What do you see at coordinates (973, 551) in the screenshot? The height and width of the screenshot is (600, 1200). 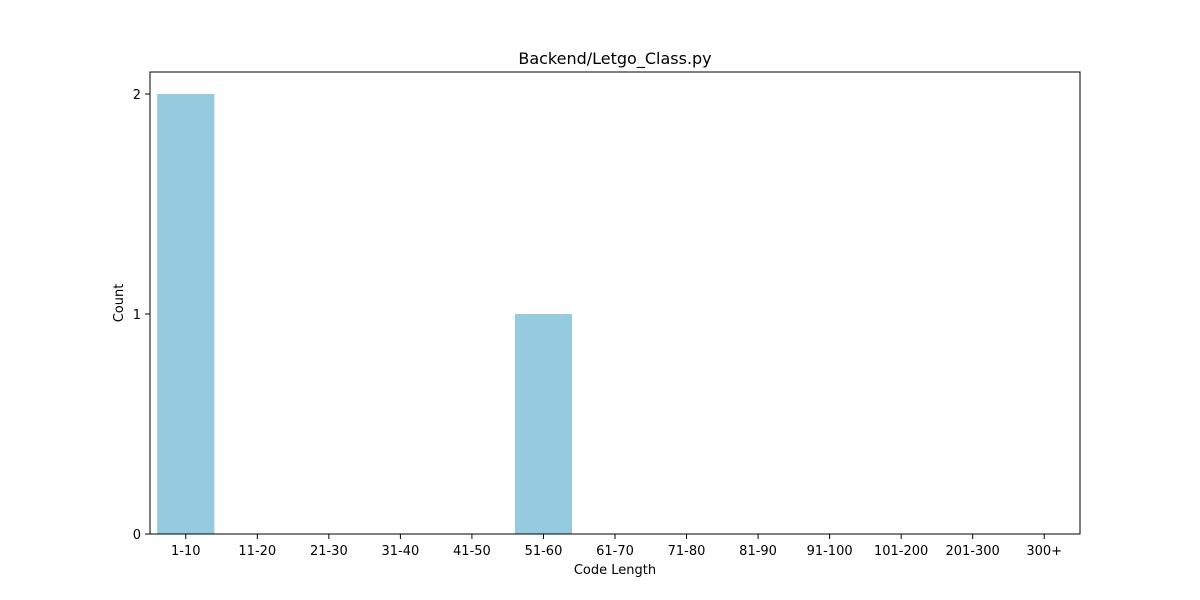 I see `x-tick-label: 201-300` at bounding box center [973, 551].